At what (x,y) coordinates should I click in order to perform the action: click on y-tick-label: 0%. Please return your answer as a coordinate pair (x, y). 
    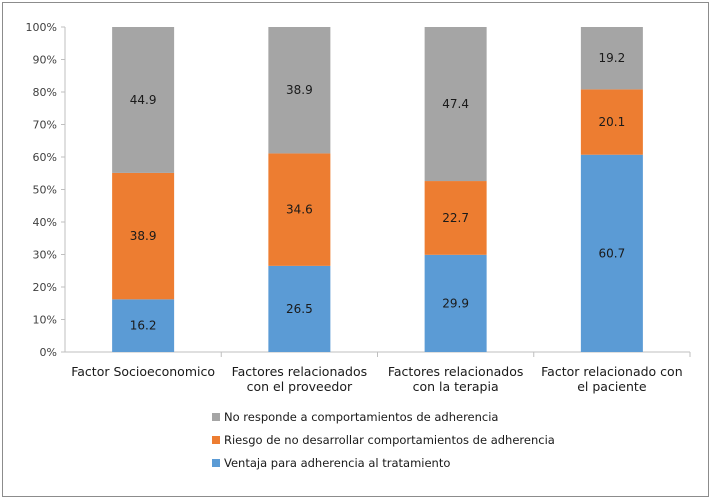
    Looking at the image, I should click on (48, 352).